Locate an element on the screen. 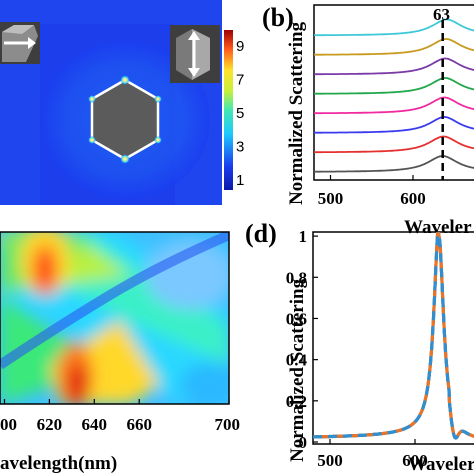 This screenshot has width=474, height=474. hexagon-particle-icon-vertical-arrow is located at coordinates (195, 54).